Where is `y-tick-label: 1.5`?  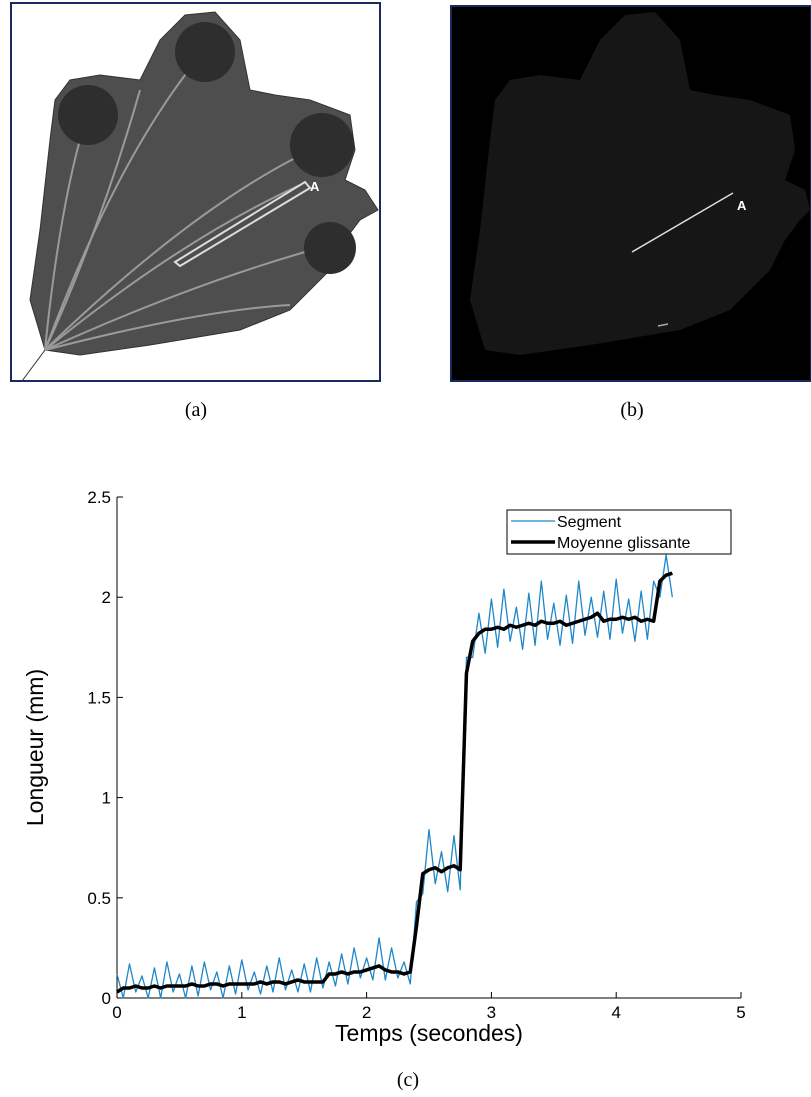 y-tick-label: 1.5 is located at coordinates (99, 697).